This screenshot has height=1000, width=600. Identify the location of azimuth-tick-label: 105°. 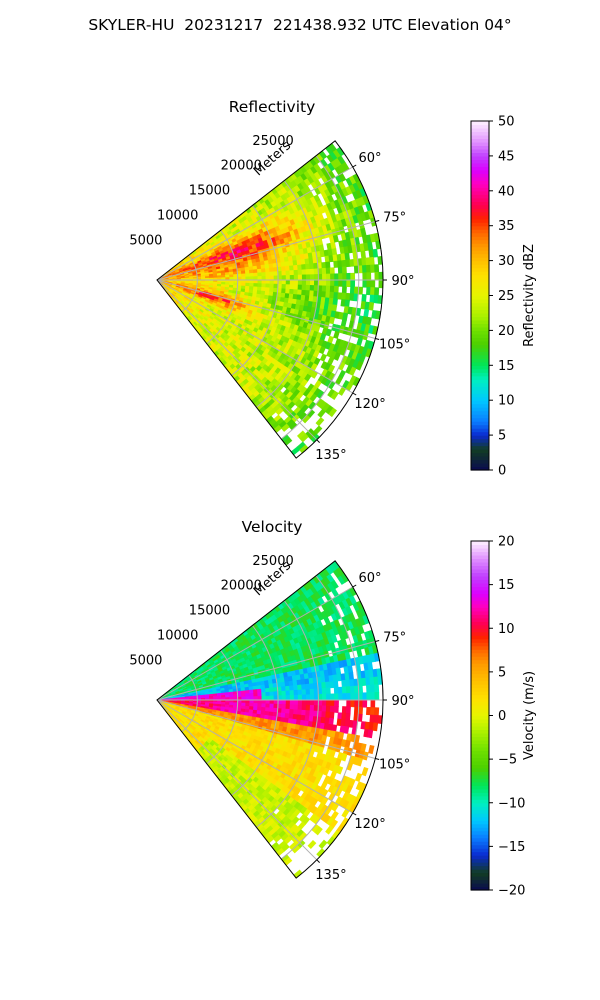
(394, 345).